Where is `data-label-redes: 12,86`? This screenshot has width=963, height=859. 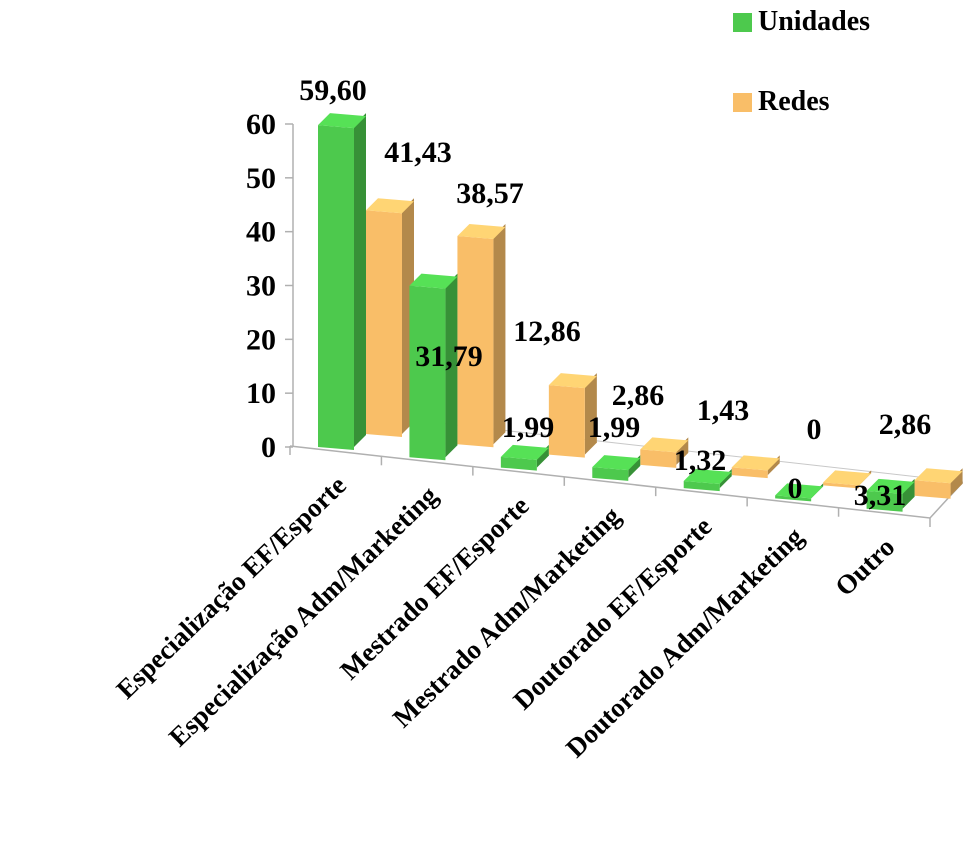 data-label-redes: 12,86 is located at coordinates (547, 331).